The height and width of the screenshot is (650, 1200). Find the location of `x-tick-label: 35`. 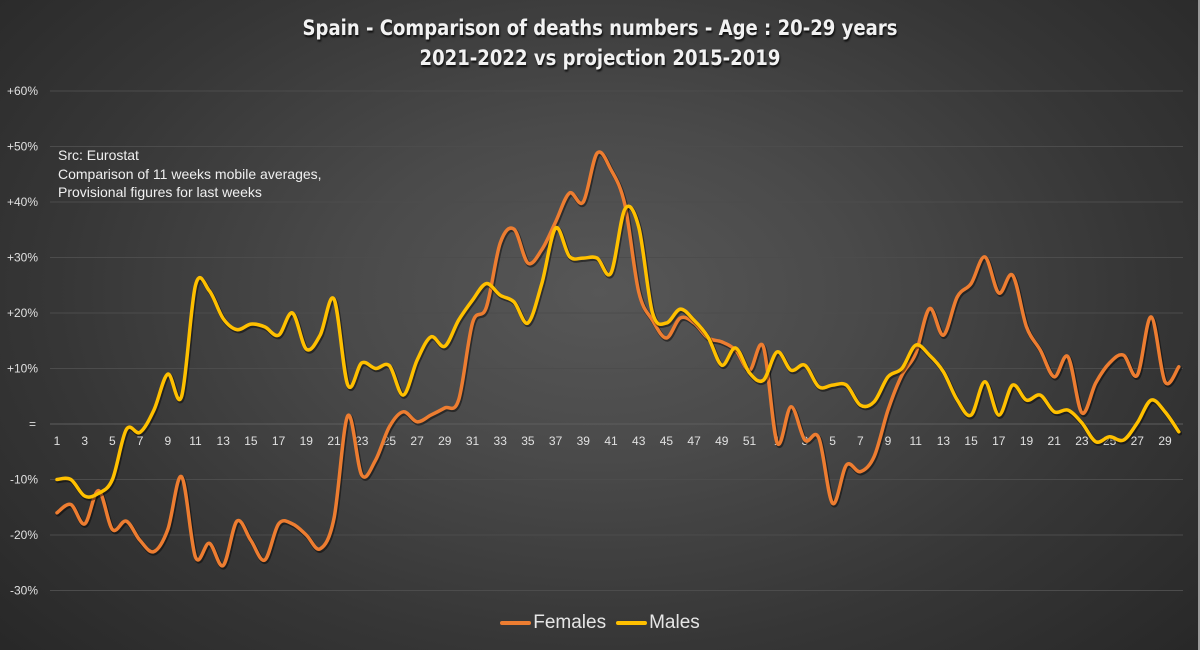

x-tick-label: 35 is located at coordinates (528, 441).